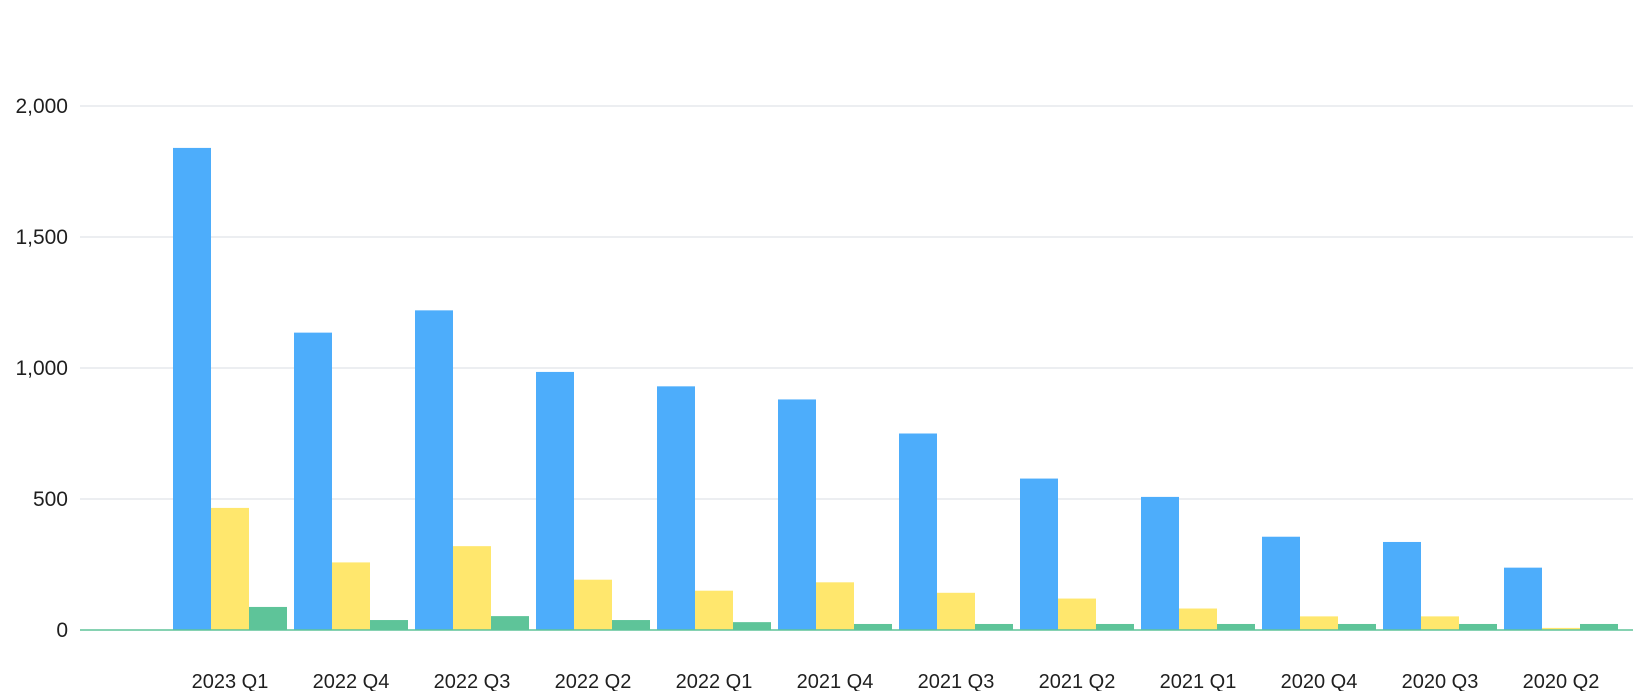  I want to click on x-tick-label: 2021 Q3, so click(956, 681).